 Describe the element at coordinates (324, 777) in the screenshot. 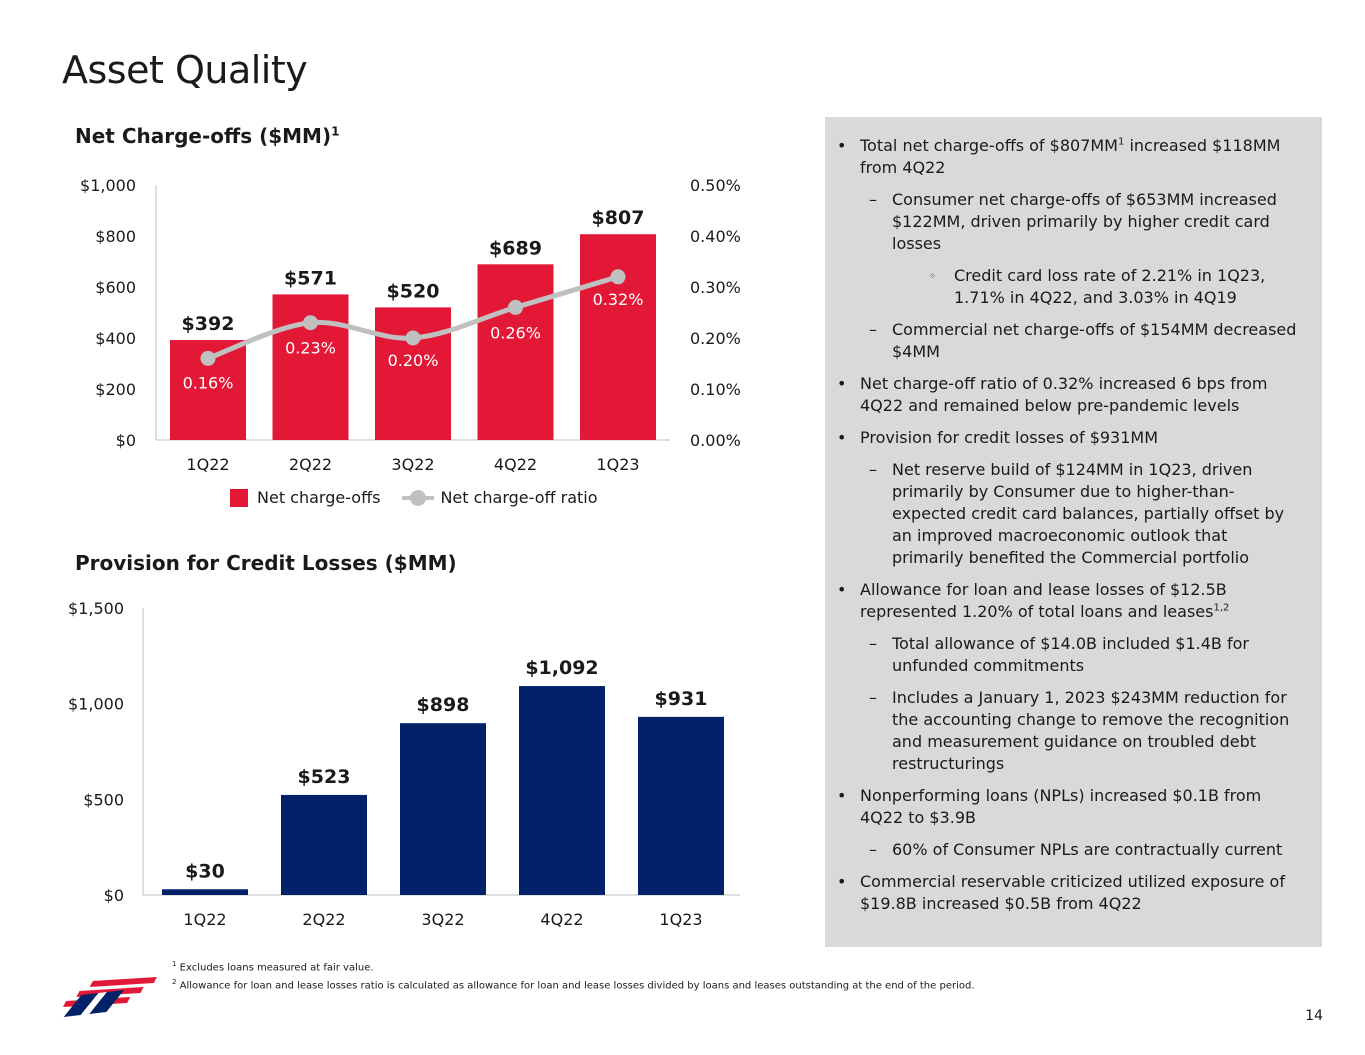

I see `bar-data-label: $523` at that location.